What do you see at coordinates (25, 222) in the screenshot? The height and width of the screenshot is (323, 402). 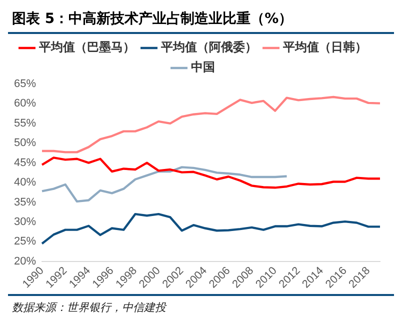 I see `y-tick-label: 30%` at bounding box center [25, 222].